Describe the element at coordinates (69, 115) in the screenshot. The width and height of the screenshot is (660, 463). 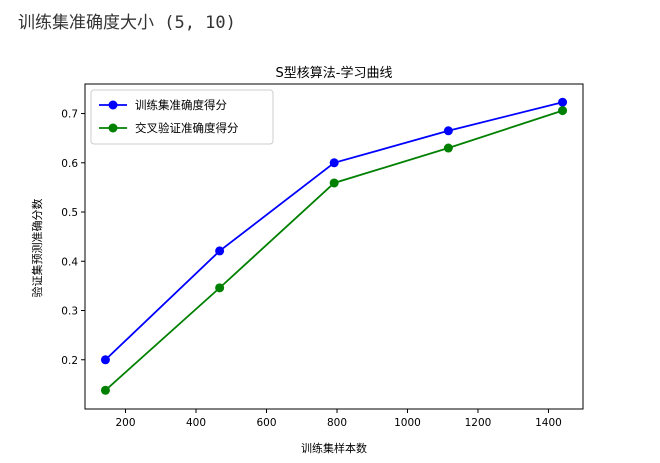
I see `y-tick-label: 0.7` at that location.